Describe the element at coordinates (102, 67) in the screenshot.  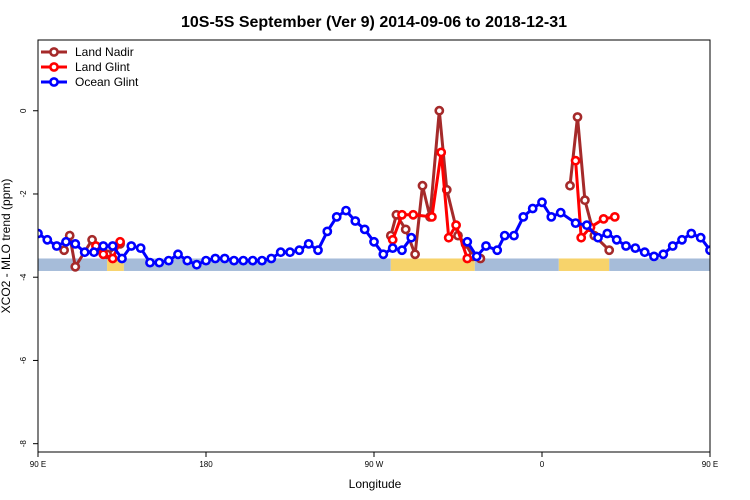
I see `legend-label-land-glint: Land Glint` at that location.